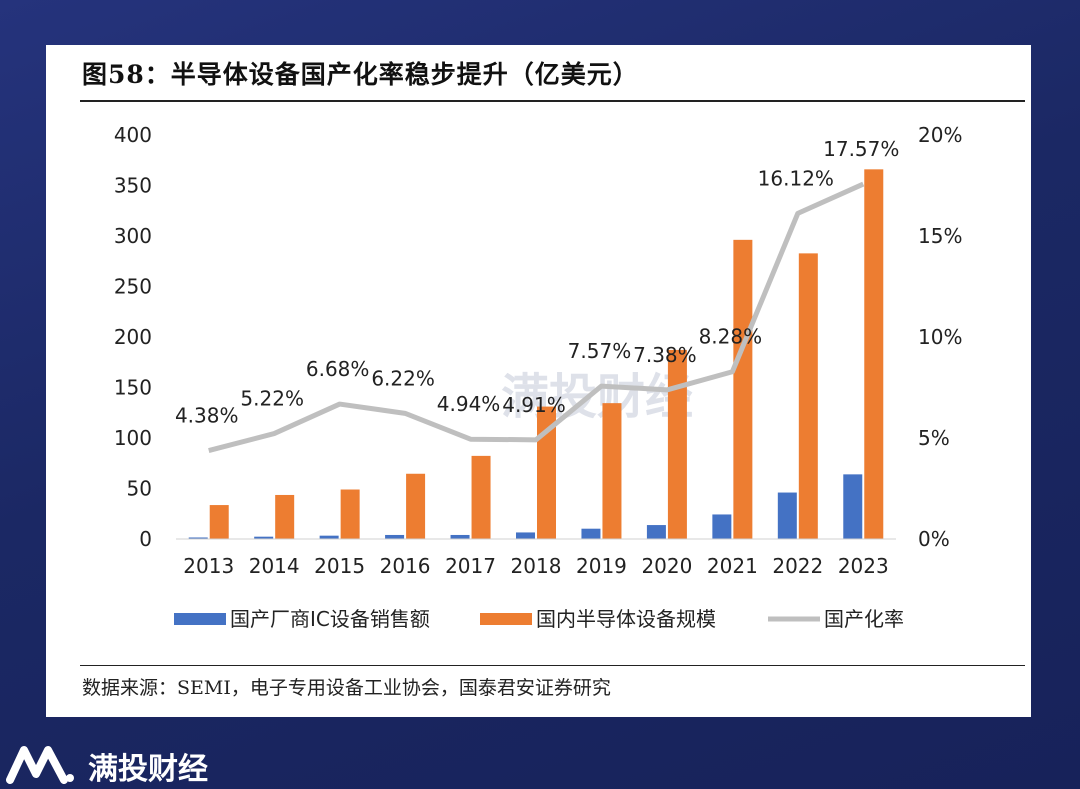 The height and width of the screenshot is (789, 1080). What do you see at coordinates (133, 337) in the screenshot?
I see `y-tick-label: 200` at bounding box center [133, 337].